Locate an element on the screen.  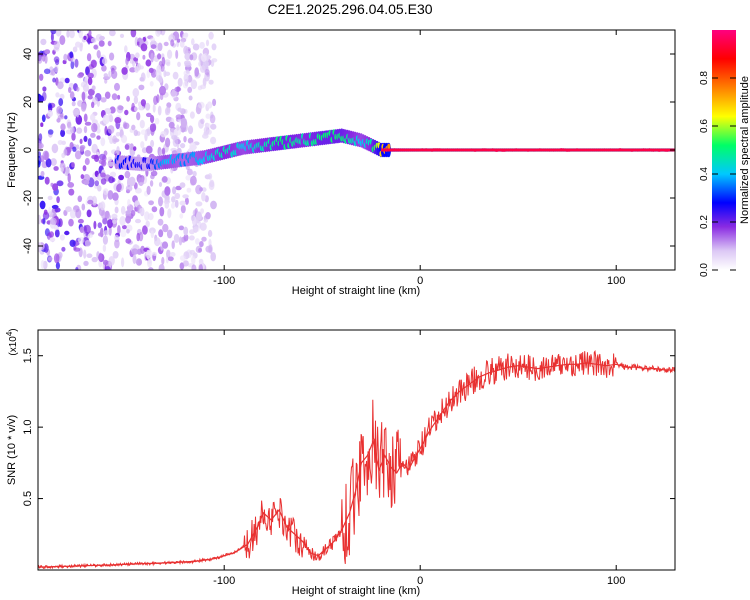
snr-y-tick-label: 1.0 is located at coordinates (28, 426).